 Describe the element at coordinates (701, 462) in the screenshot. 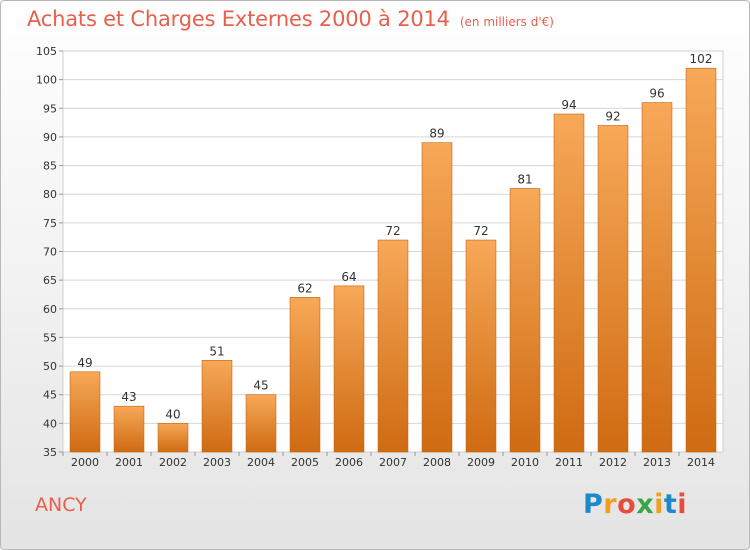

I see `x-tick-label-2014: 2014` at that location.